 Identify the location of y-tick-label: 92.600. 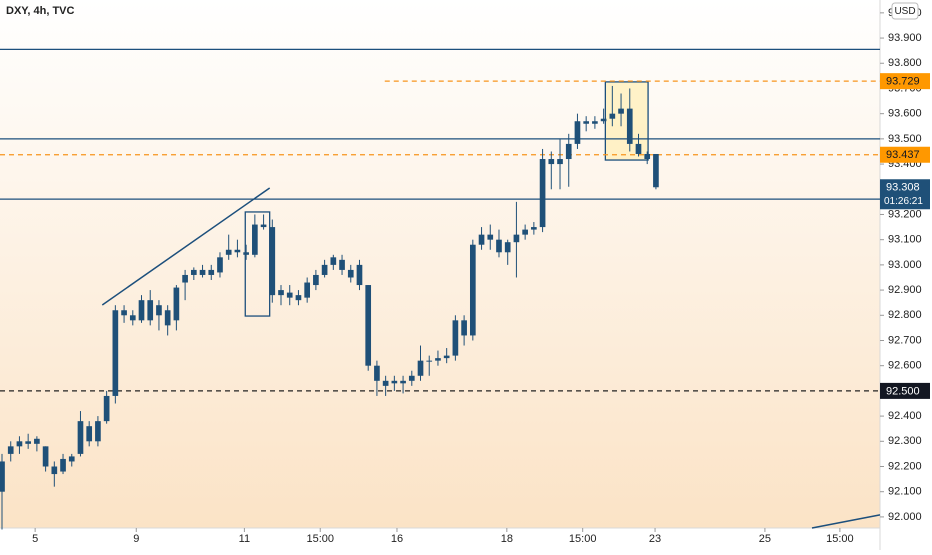
(905, 366).